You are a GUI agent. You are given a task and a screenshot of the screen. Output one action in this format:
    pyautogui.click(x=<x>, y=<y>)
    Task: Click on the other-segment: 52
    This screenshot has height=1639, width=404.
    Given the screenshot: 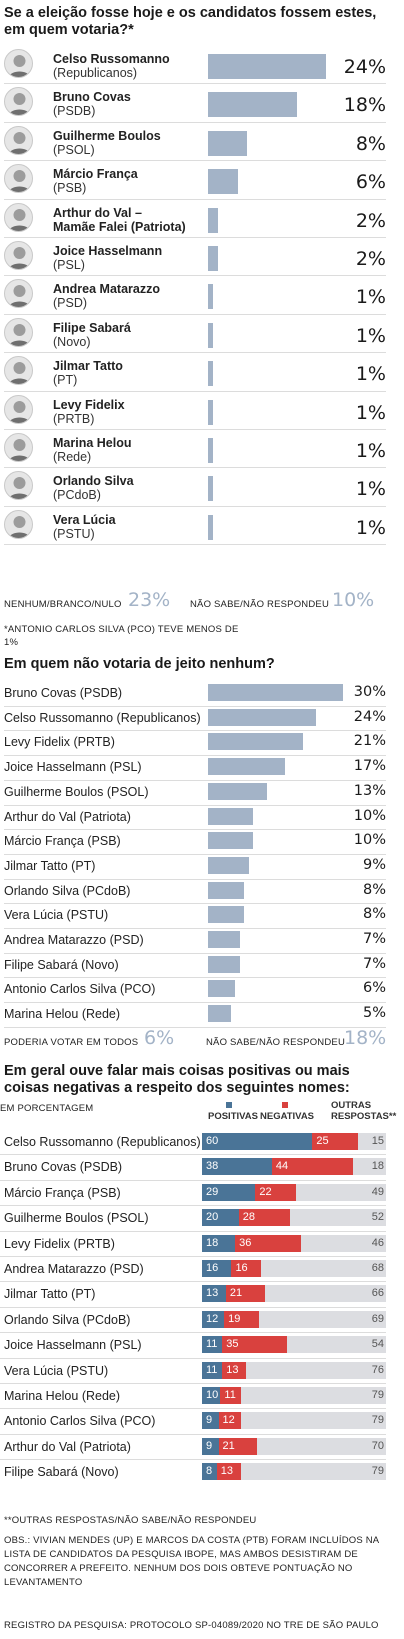 What is the action you would take?
    pyautogui.click(x=338, y=1218)
    